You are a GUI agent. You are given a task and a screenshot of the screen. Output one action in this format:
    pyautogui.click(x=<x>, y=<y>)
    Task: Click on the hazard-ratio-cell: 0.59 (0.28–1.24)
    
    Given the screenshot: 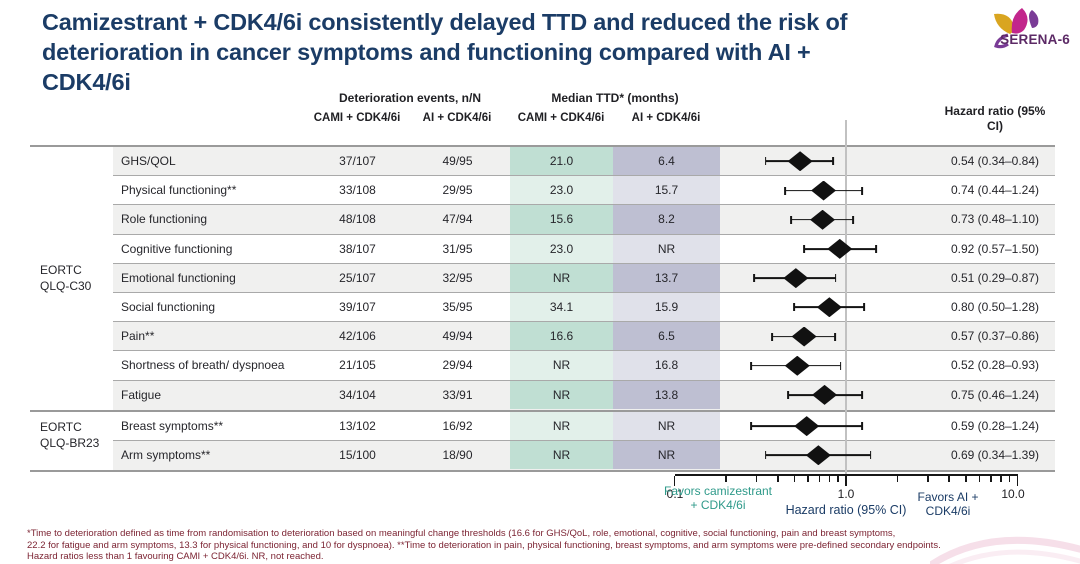 What is the action you would take?
    pyautogui.click(x=995, y=425)
    